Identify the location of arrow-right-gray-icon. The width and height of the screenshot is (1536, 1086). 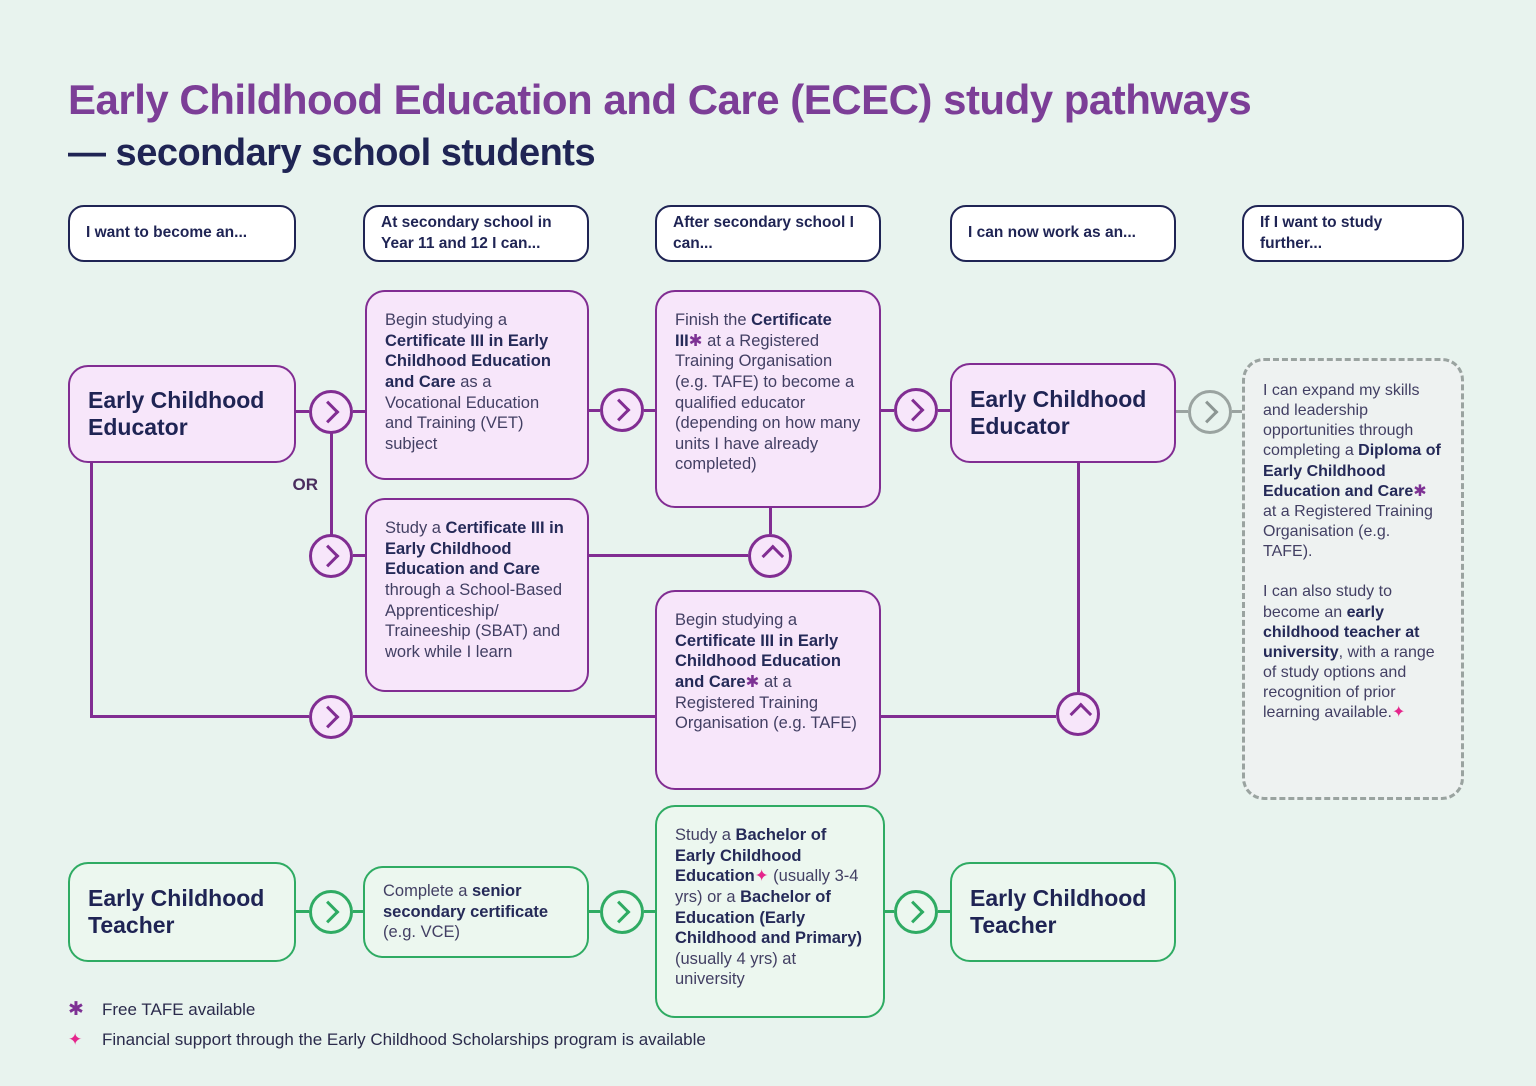
(1210, 412).